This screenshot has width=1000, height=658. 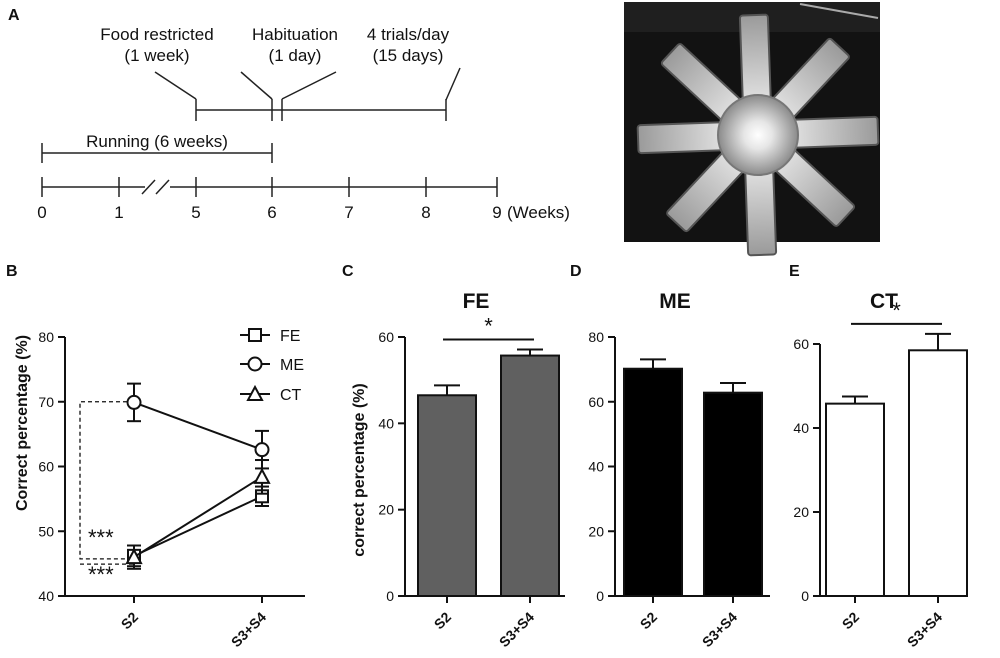 What do you see at coordinates (255, 364) in the screenshot?
I see `me-circle-icon` at bounding box center [255, 364].